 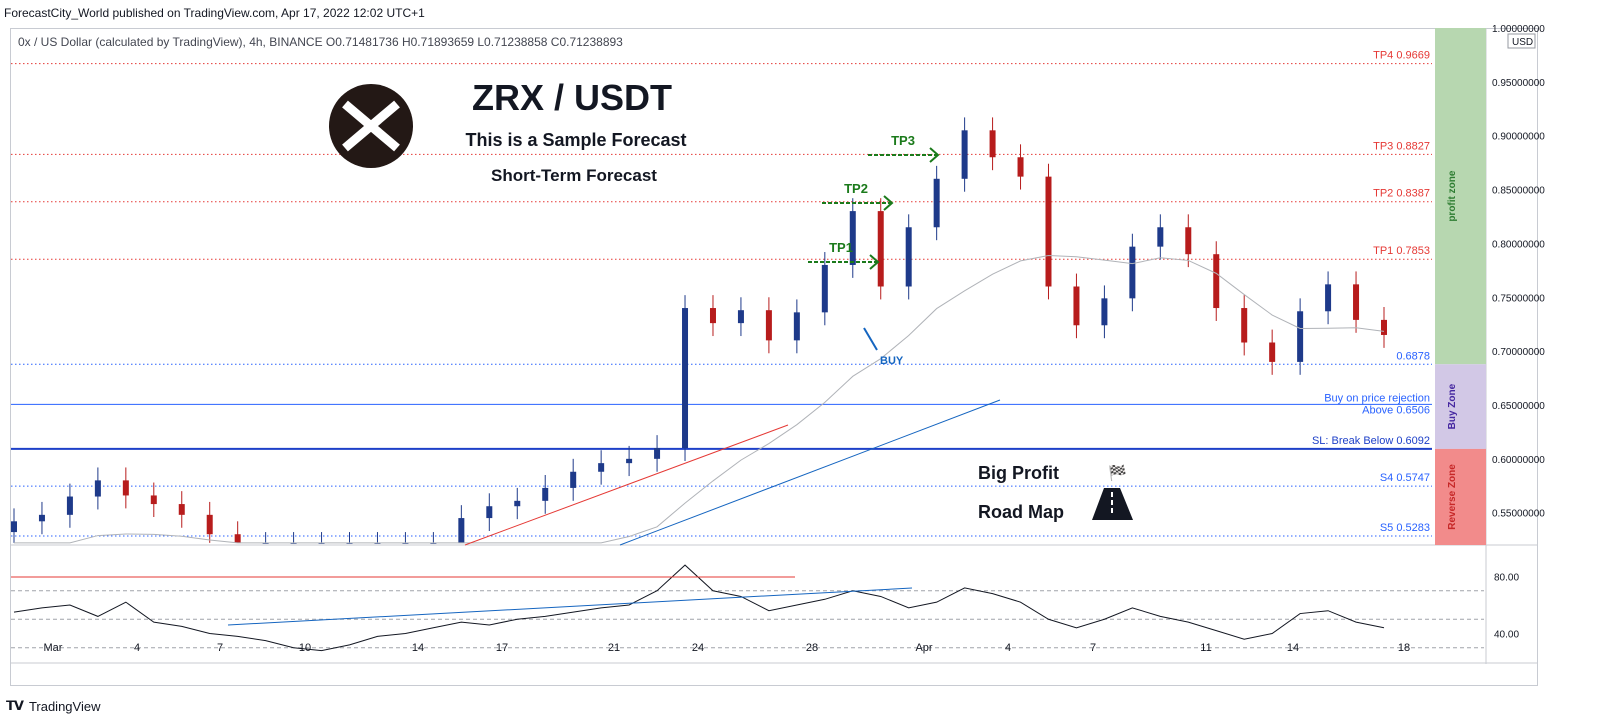 What do you see at coordinates (1018, 473) in the screenshot?
I see `road-map-line-1: Big Profit` at bounding box center [1018, 473].